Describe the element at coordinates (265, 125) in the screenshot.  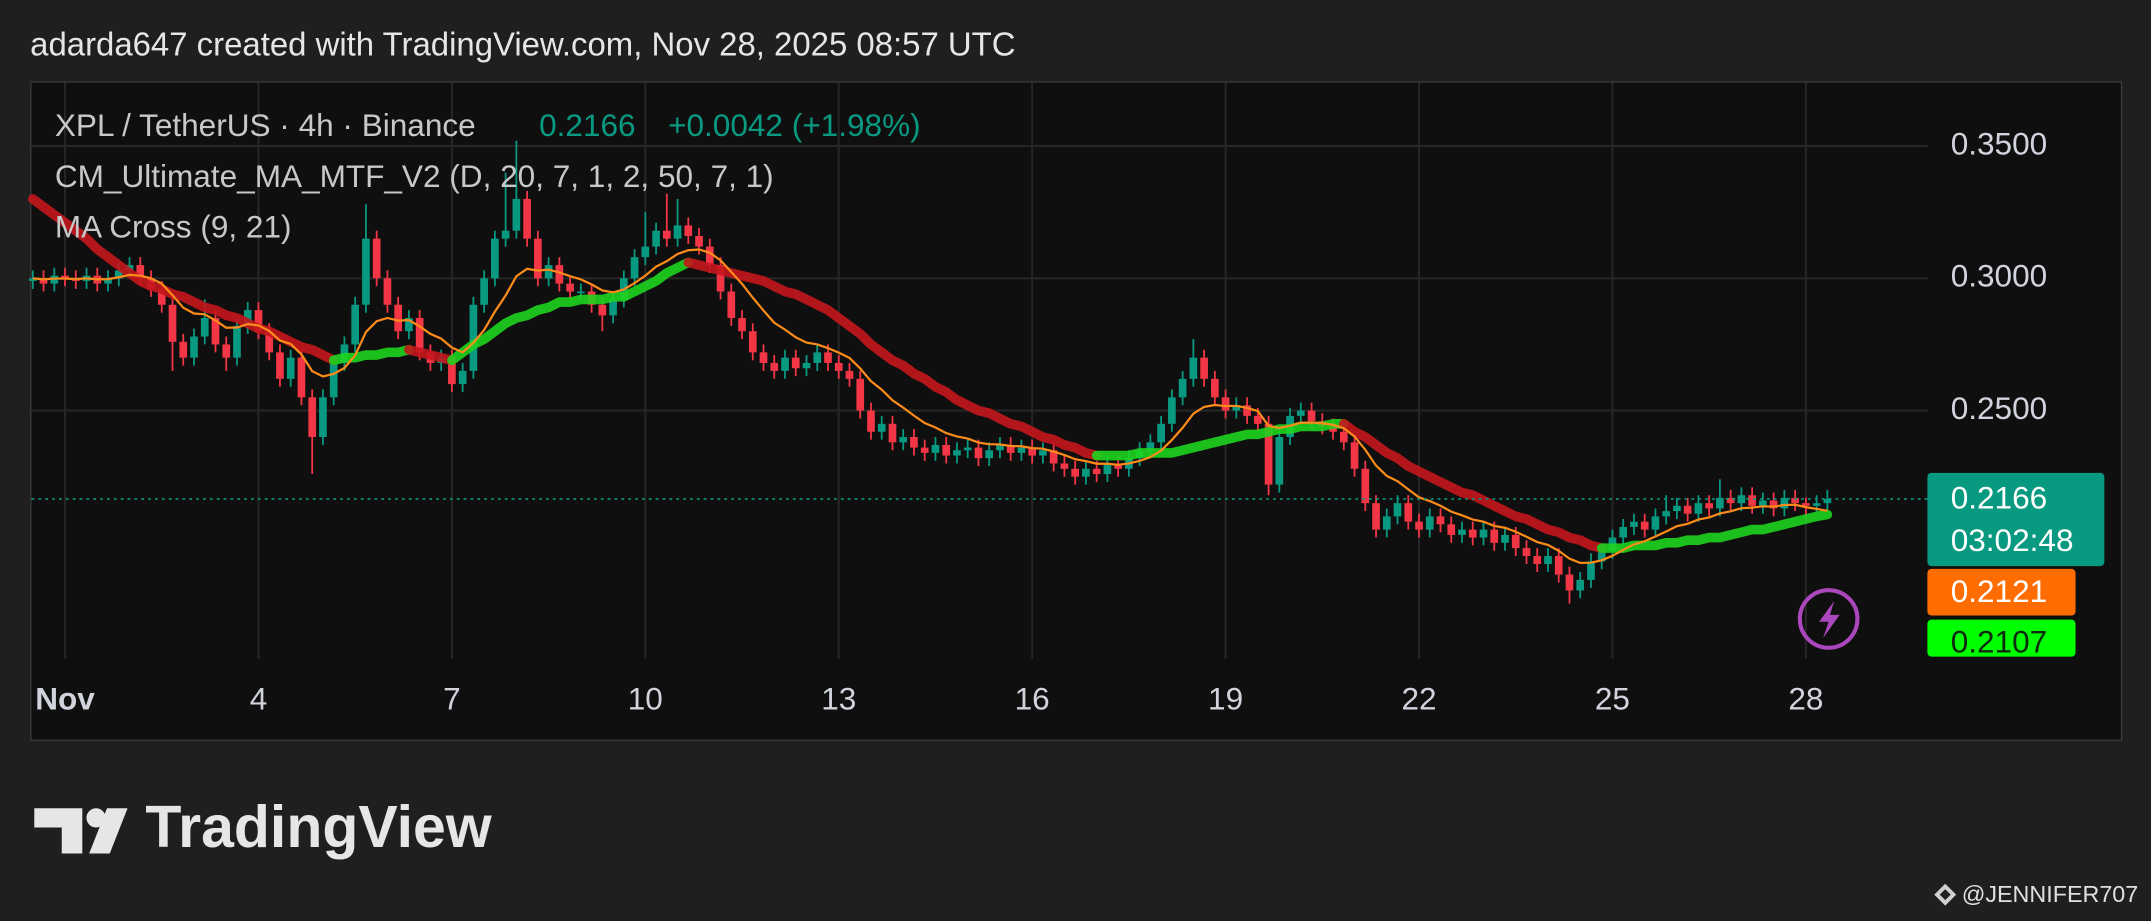
I see `chart-title: XPL / TetherUS · 4h · Binance` at that location.